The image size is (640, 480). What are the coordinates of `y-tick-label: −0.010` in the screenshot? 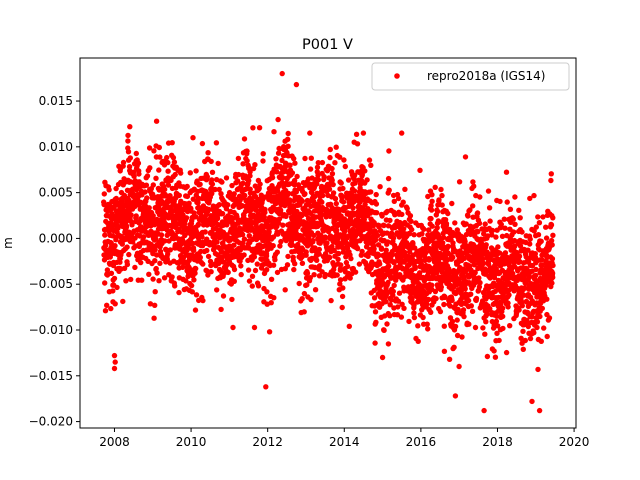 It's located at (51, 330).